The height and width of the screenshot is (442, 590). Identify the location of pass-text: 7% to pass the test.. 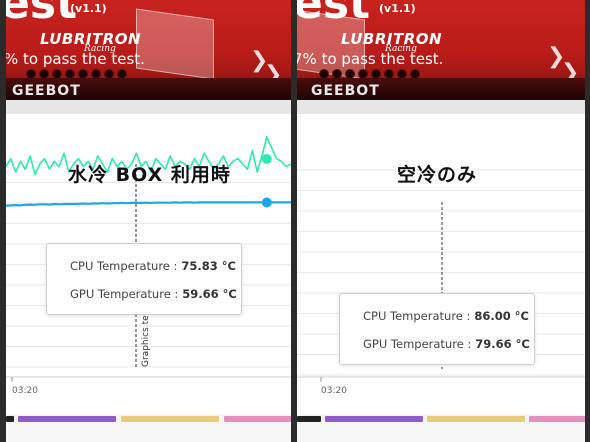
(370, 59).